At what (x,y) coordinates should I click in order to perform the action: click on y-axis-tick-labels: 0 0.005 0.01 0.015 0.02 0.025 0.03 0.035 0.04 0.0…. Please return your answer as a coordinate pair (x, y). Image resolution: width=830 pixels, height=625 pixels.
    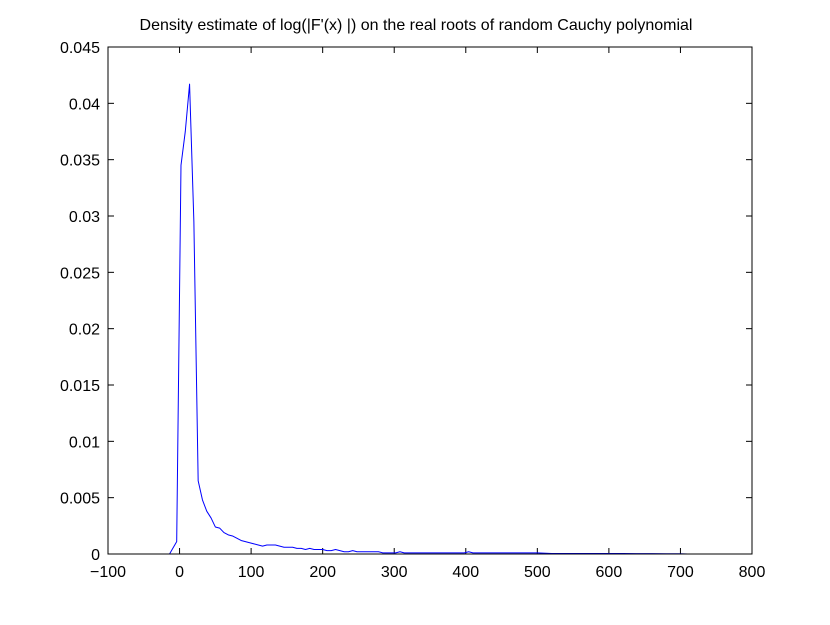
    Looking at the image, I should click on (80, 302).